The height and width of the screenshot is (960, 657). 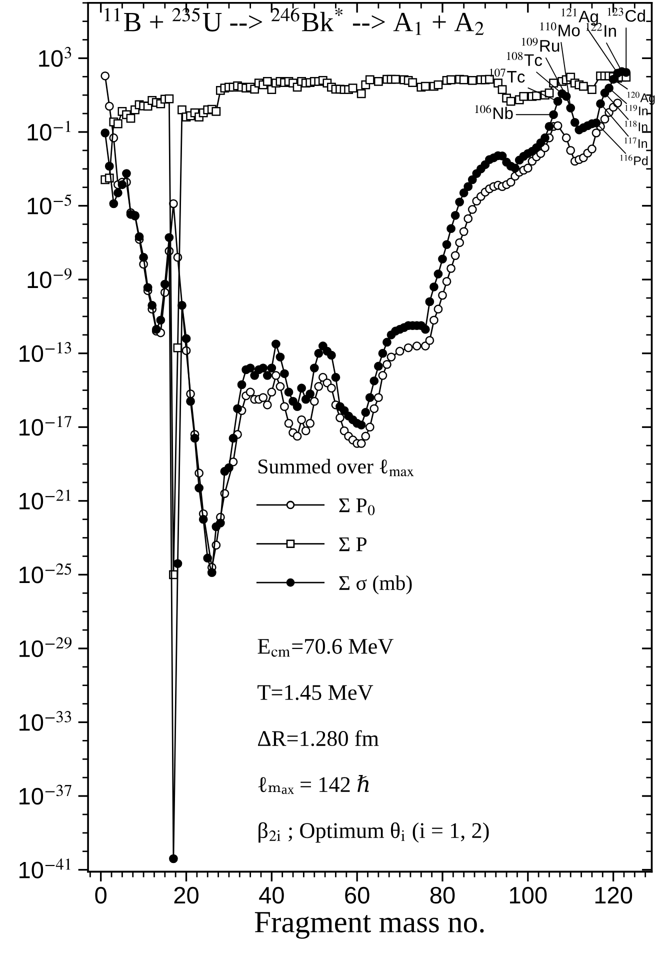 I want to click on annotation: $^{109}$Ru, so click(x=541, y=45).